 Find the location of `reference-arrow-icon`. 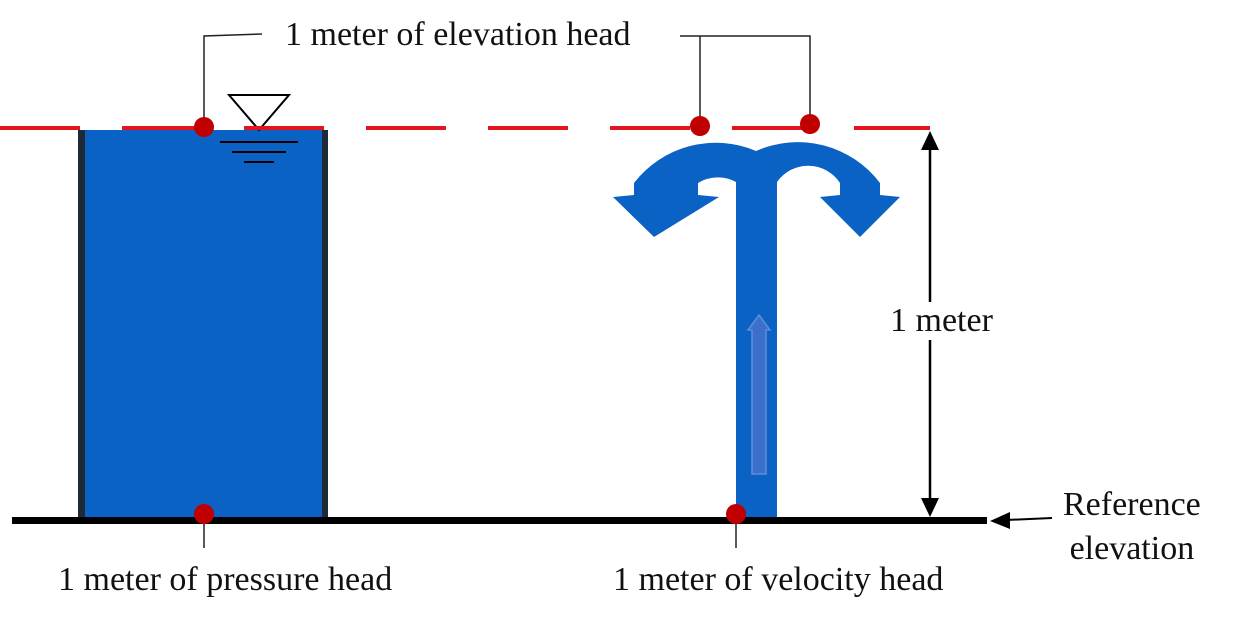

reference-arrow-icon is located at coordinates (1021, 520).